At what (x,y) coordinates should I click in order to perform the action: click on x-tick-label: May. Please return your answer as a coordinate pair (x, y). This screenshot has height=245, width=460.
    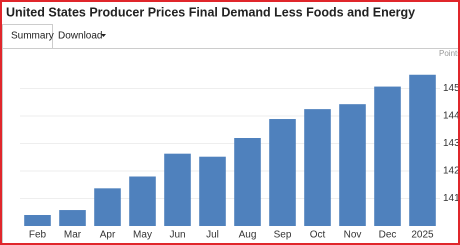
    Looking at the image, I should click on (142, 235).